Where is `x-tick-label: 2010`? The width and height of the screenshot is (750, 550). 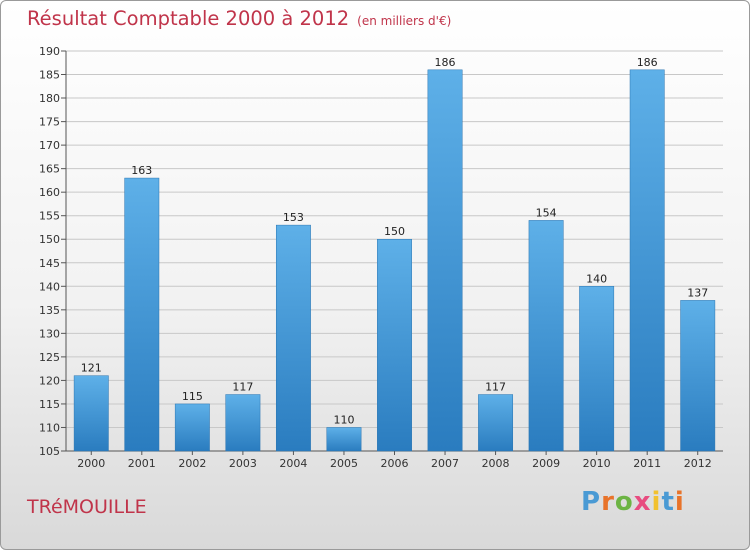 x-tick-label: 2010 is located at coordinates (597, 463).